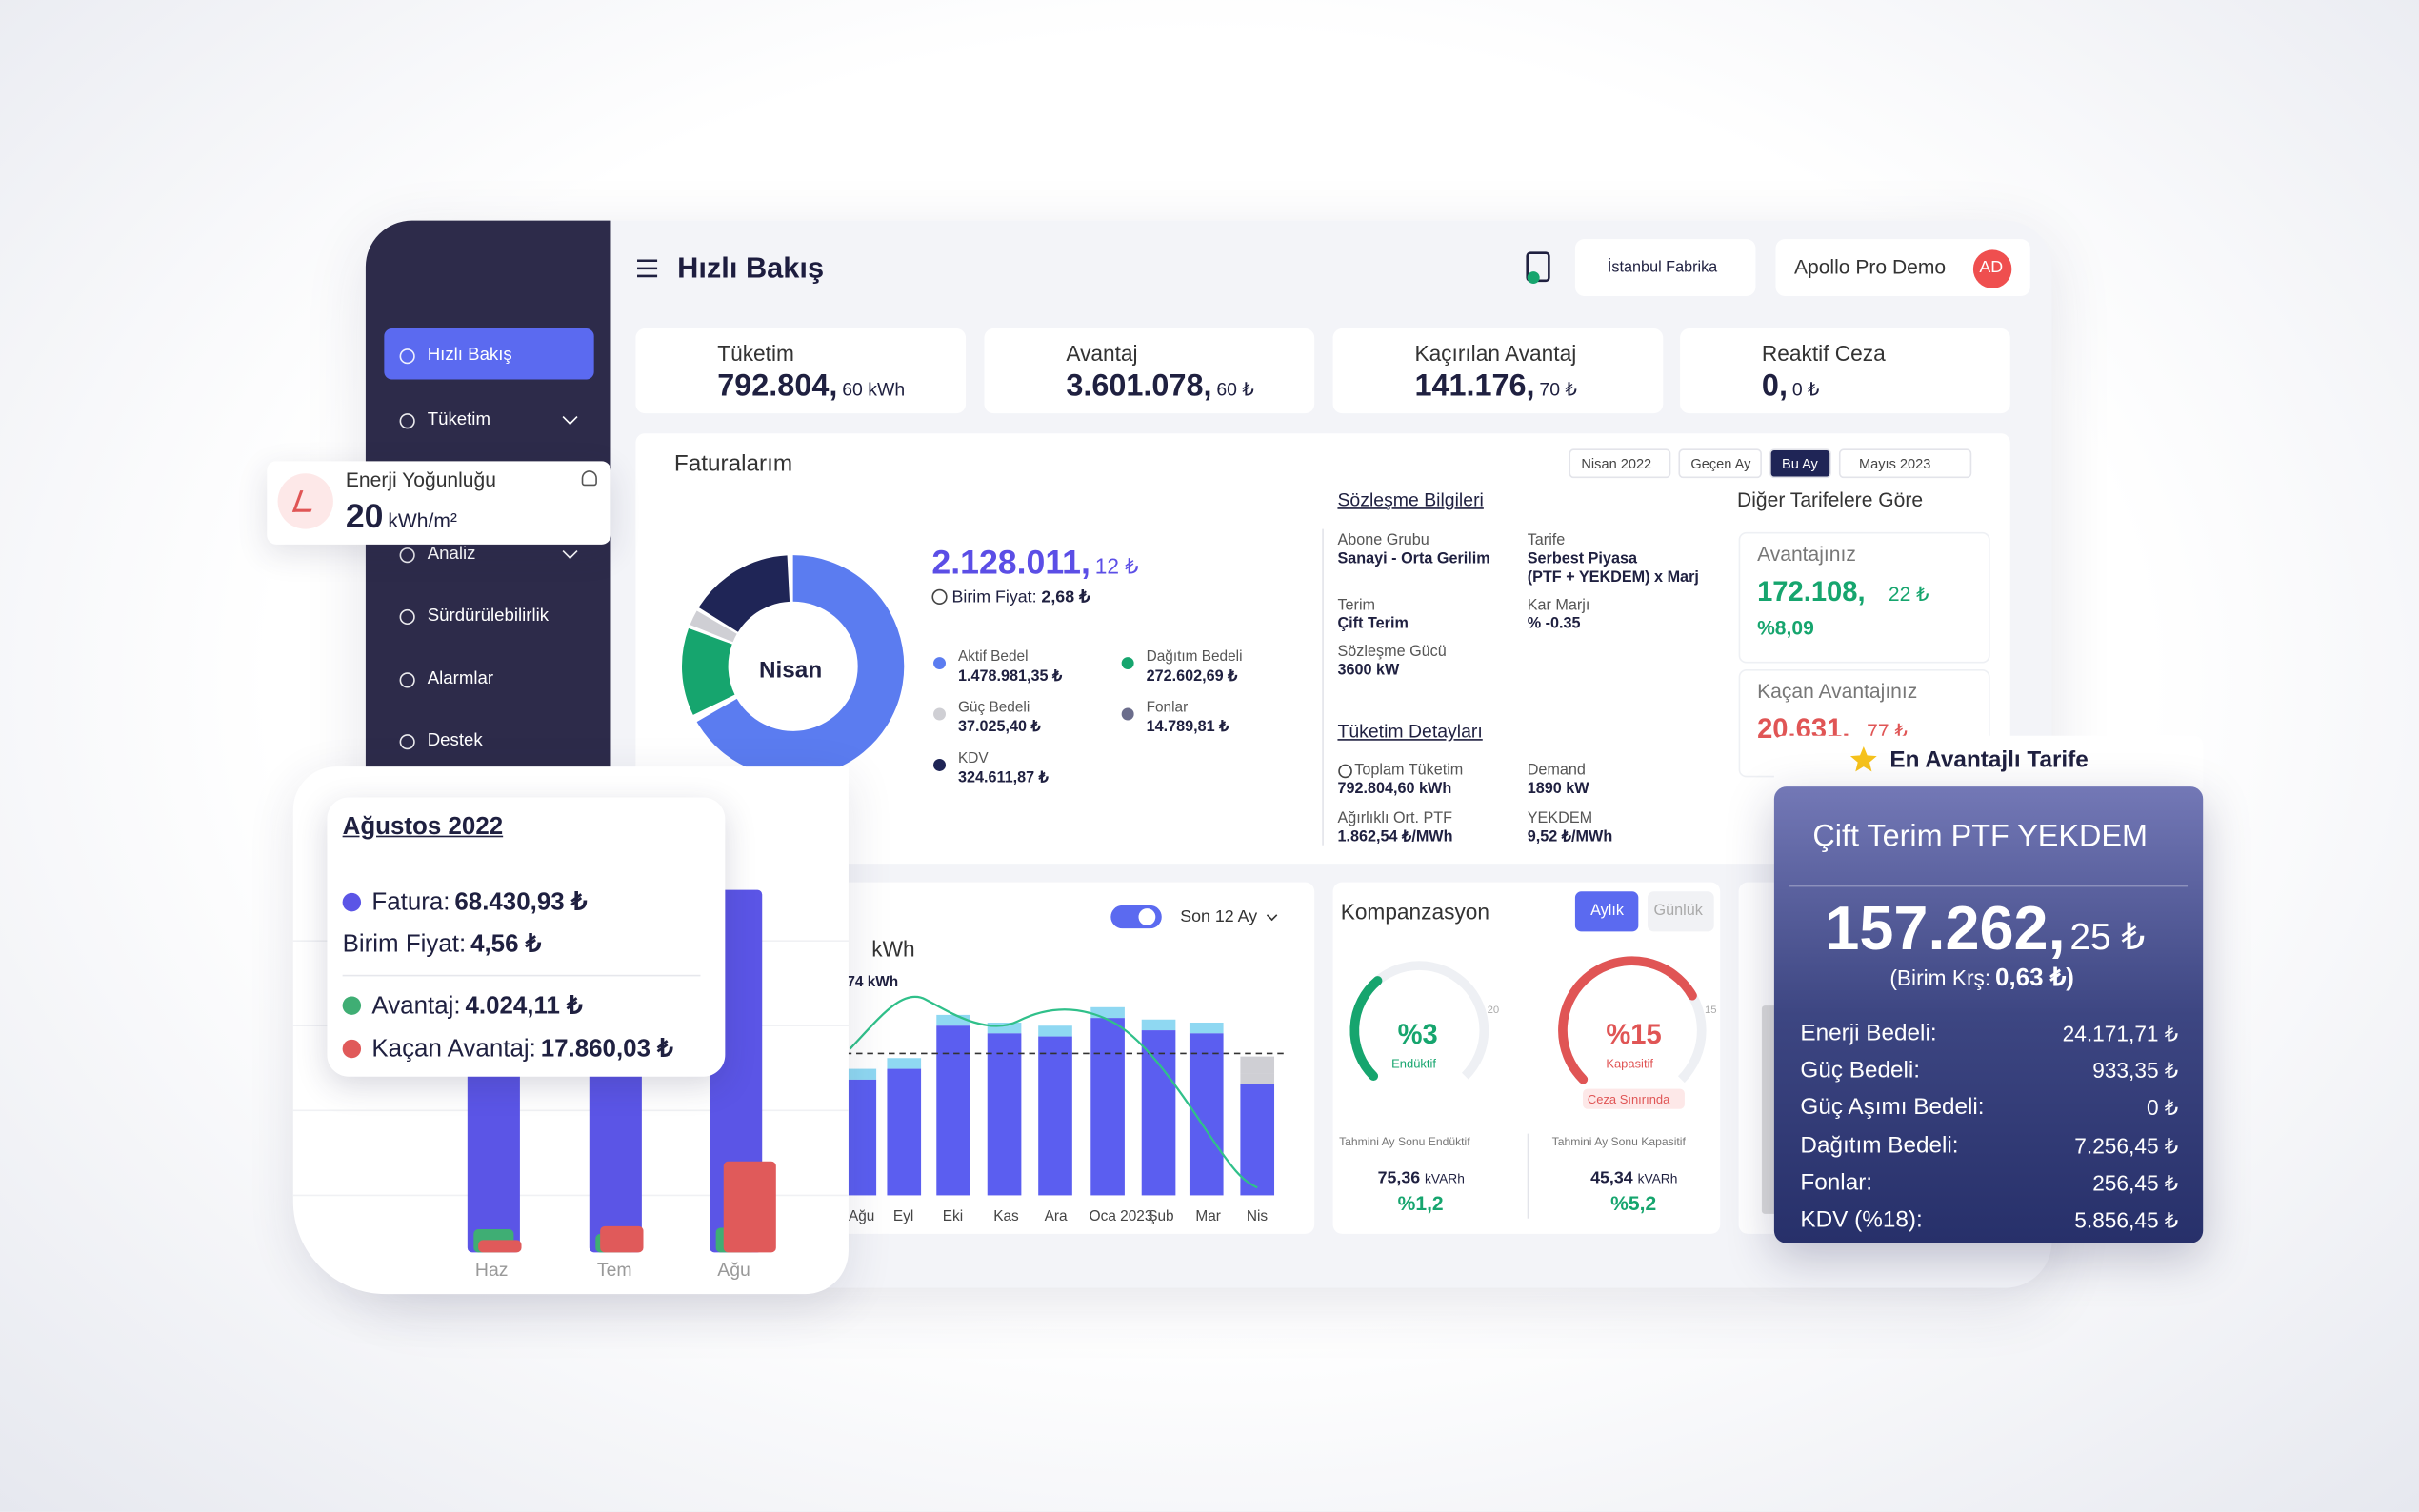 Image resolution: width=2419 pixels, height=1512 pixels. I want to click on tariff-badge, so click(1988, 761).